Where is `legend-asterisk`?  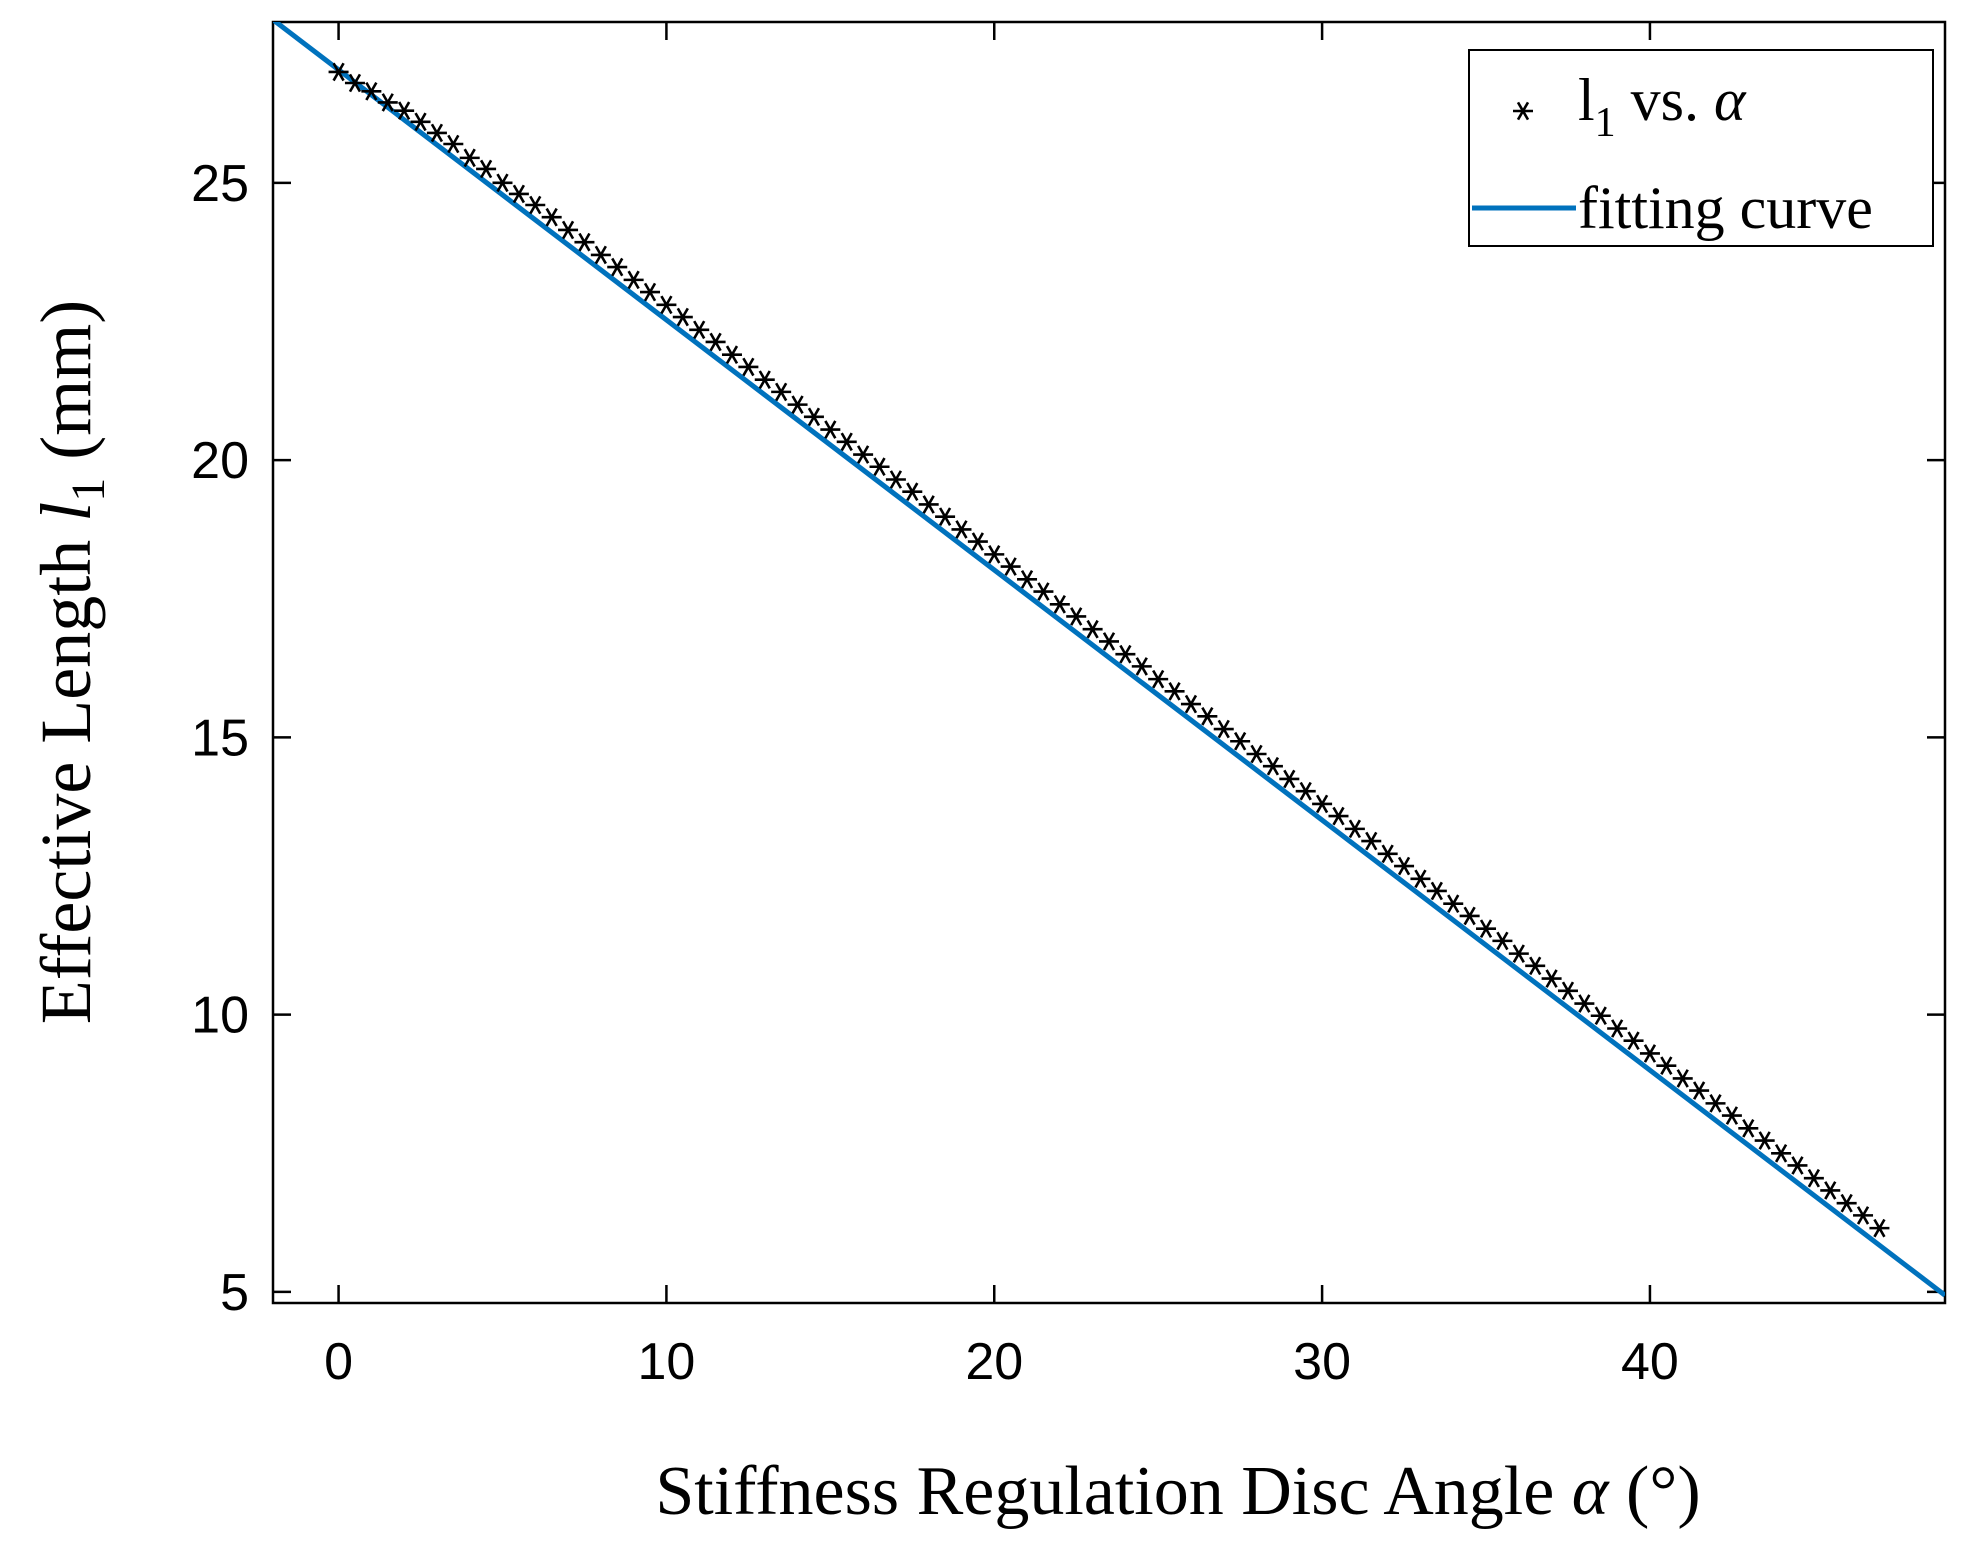 legend-asterisk is located at coordinates (1523, 111).